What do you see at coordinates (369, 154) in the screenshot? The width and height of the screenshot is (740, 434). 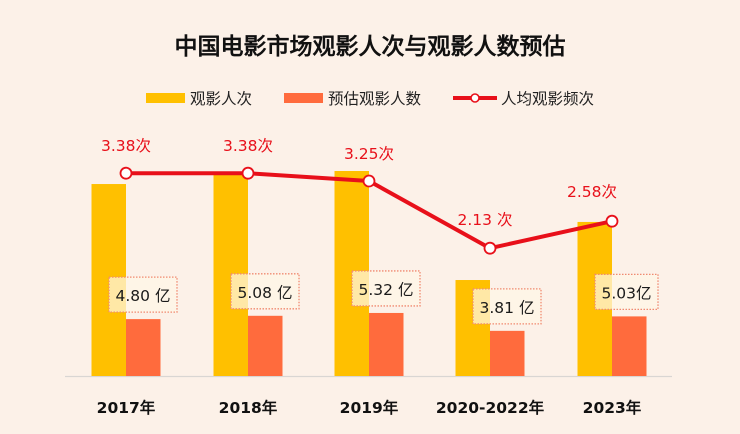 I see `data-label-frequency-2: 3.25次` at bounding box center [369, 154].